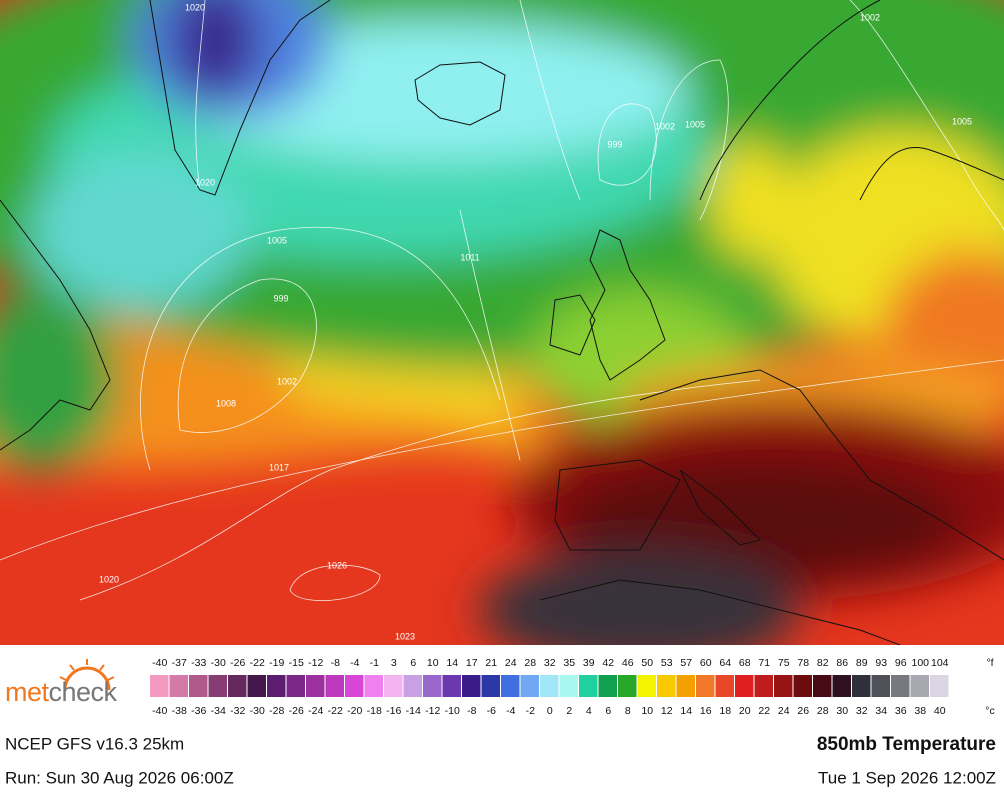  Describe the element at coordinates (237, 663) in the screenshot. I see `fahrenheit-label: -26` at that location.